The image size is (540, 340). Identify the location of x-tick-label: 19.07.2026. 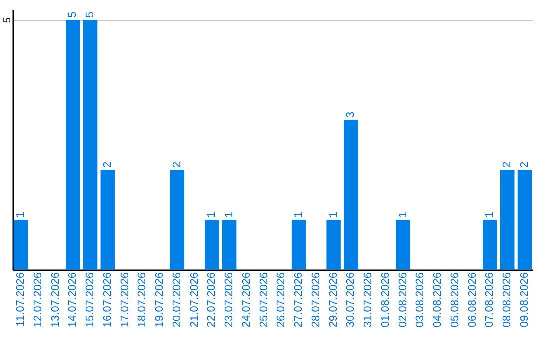
(160, 300).